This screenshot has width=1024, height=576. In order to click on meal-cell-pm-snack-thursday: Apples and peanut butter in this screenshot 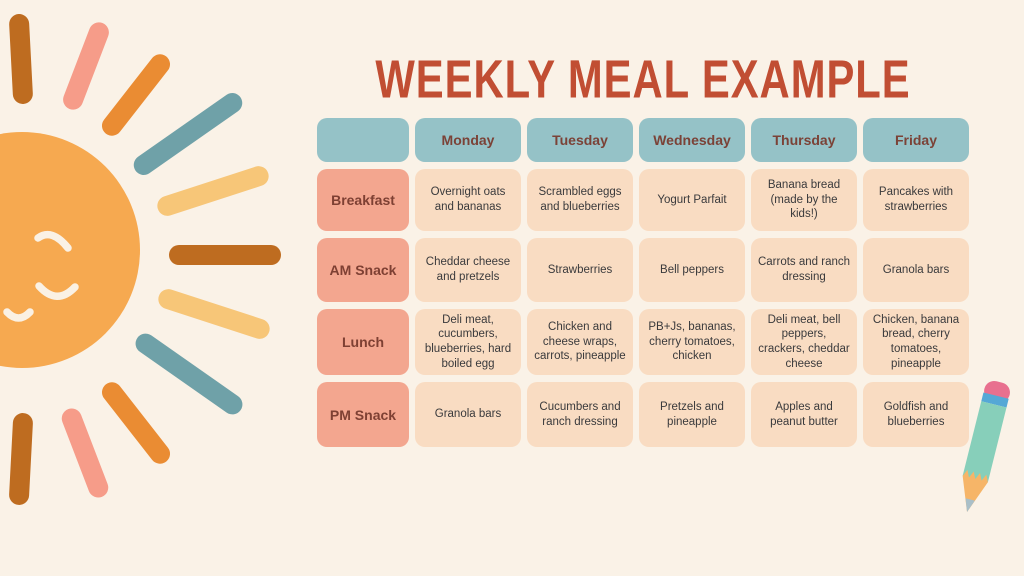, I will do `click(804, 414)`.